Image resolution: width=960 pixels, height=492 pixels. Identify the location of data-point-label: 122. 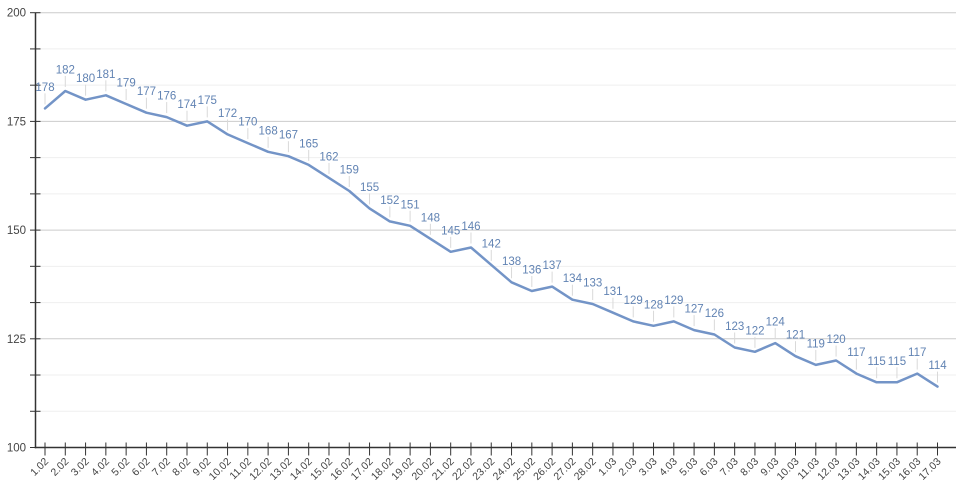
(754, 331).